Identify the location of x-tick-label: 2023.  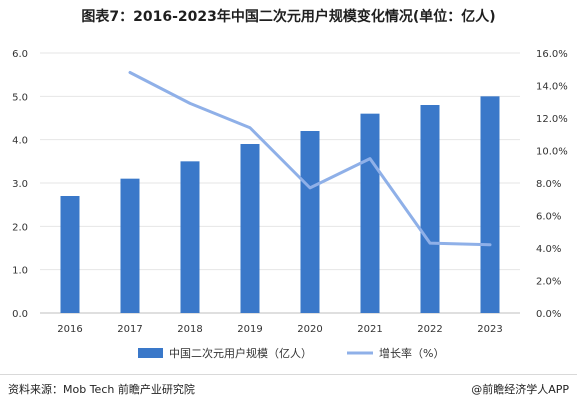
(489, 329).